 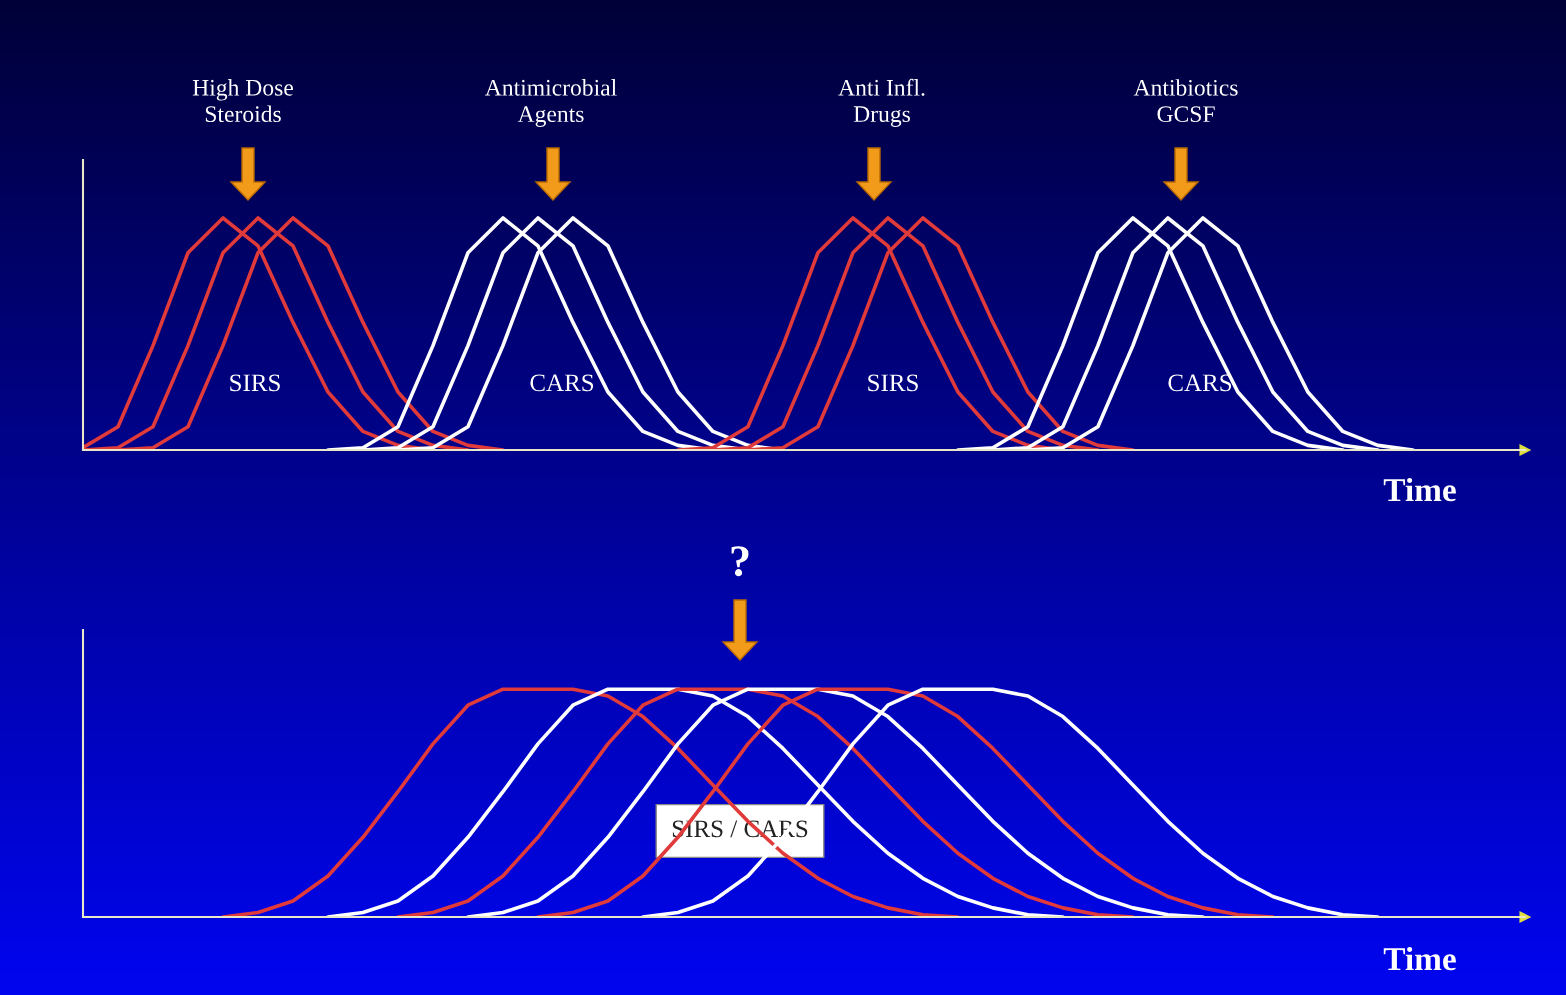 What do you see at coordinates (551, 103) in the screenshot?
I see `text: Antimicrobial Agents` at bounding box center [551, 103].